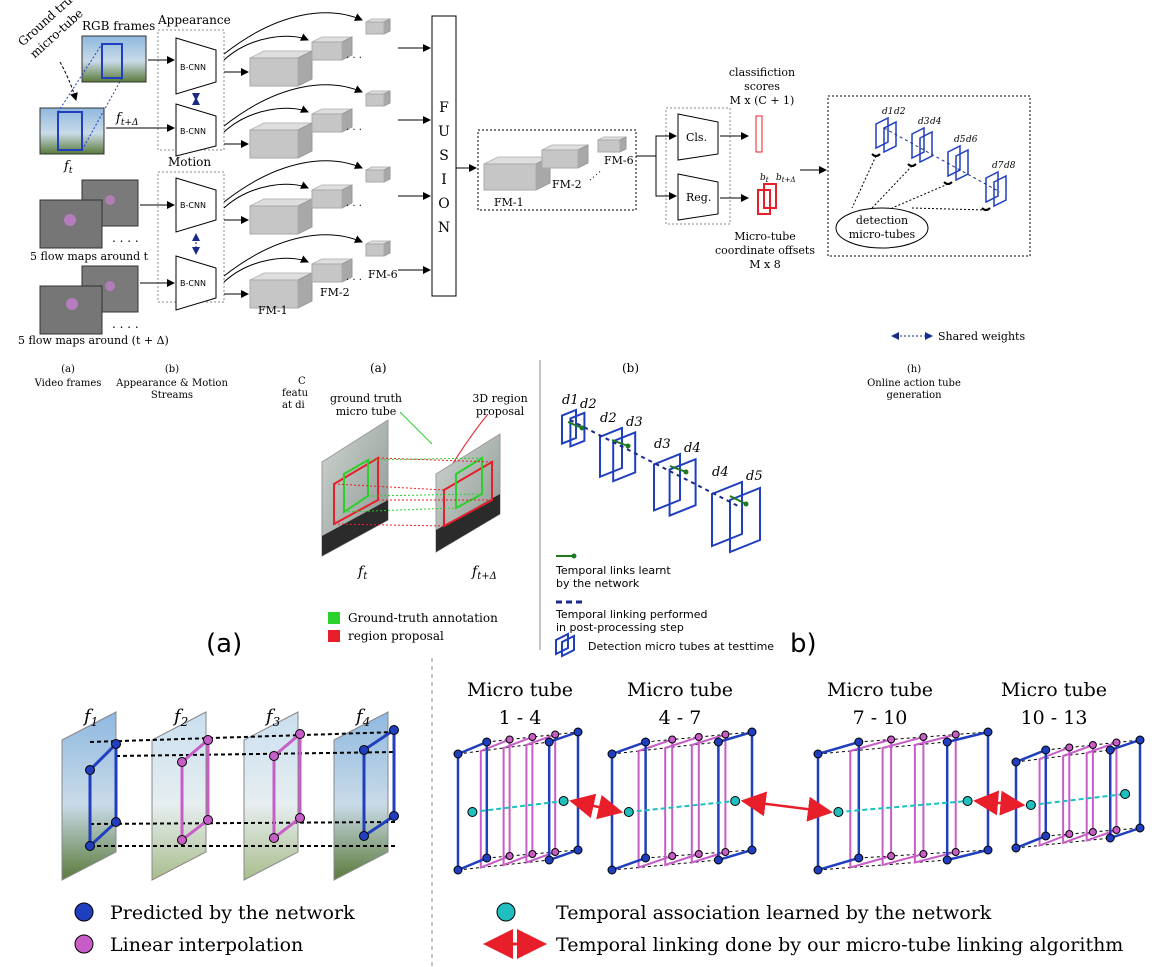 The width and height of the screenshot is (1159, 967). Describe the element at coordinates (1010, 166) in the screenshot. I see `d-label: d8` at that location.